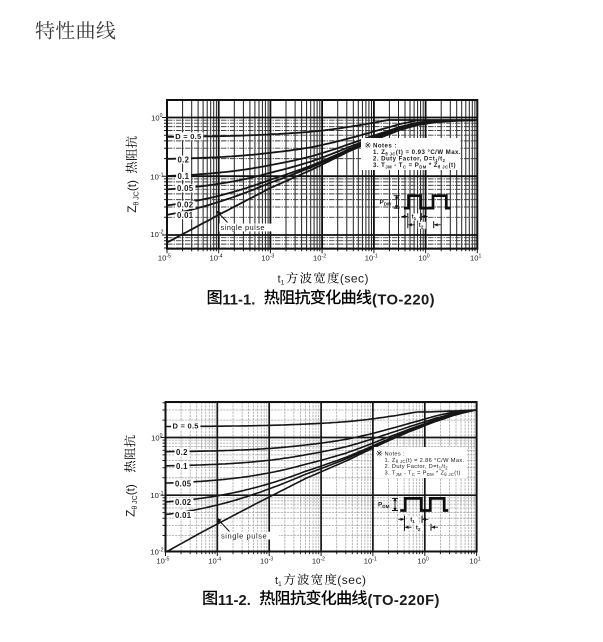 The image size is (603, 642). Describe the element at coordinates (417, 152) in the screenshot. I see `svg-text: 1. Zθ JC(t) = 0.93 °C/W Max.` at that location.